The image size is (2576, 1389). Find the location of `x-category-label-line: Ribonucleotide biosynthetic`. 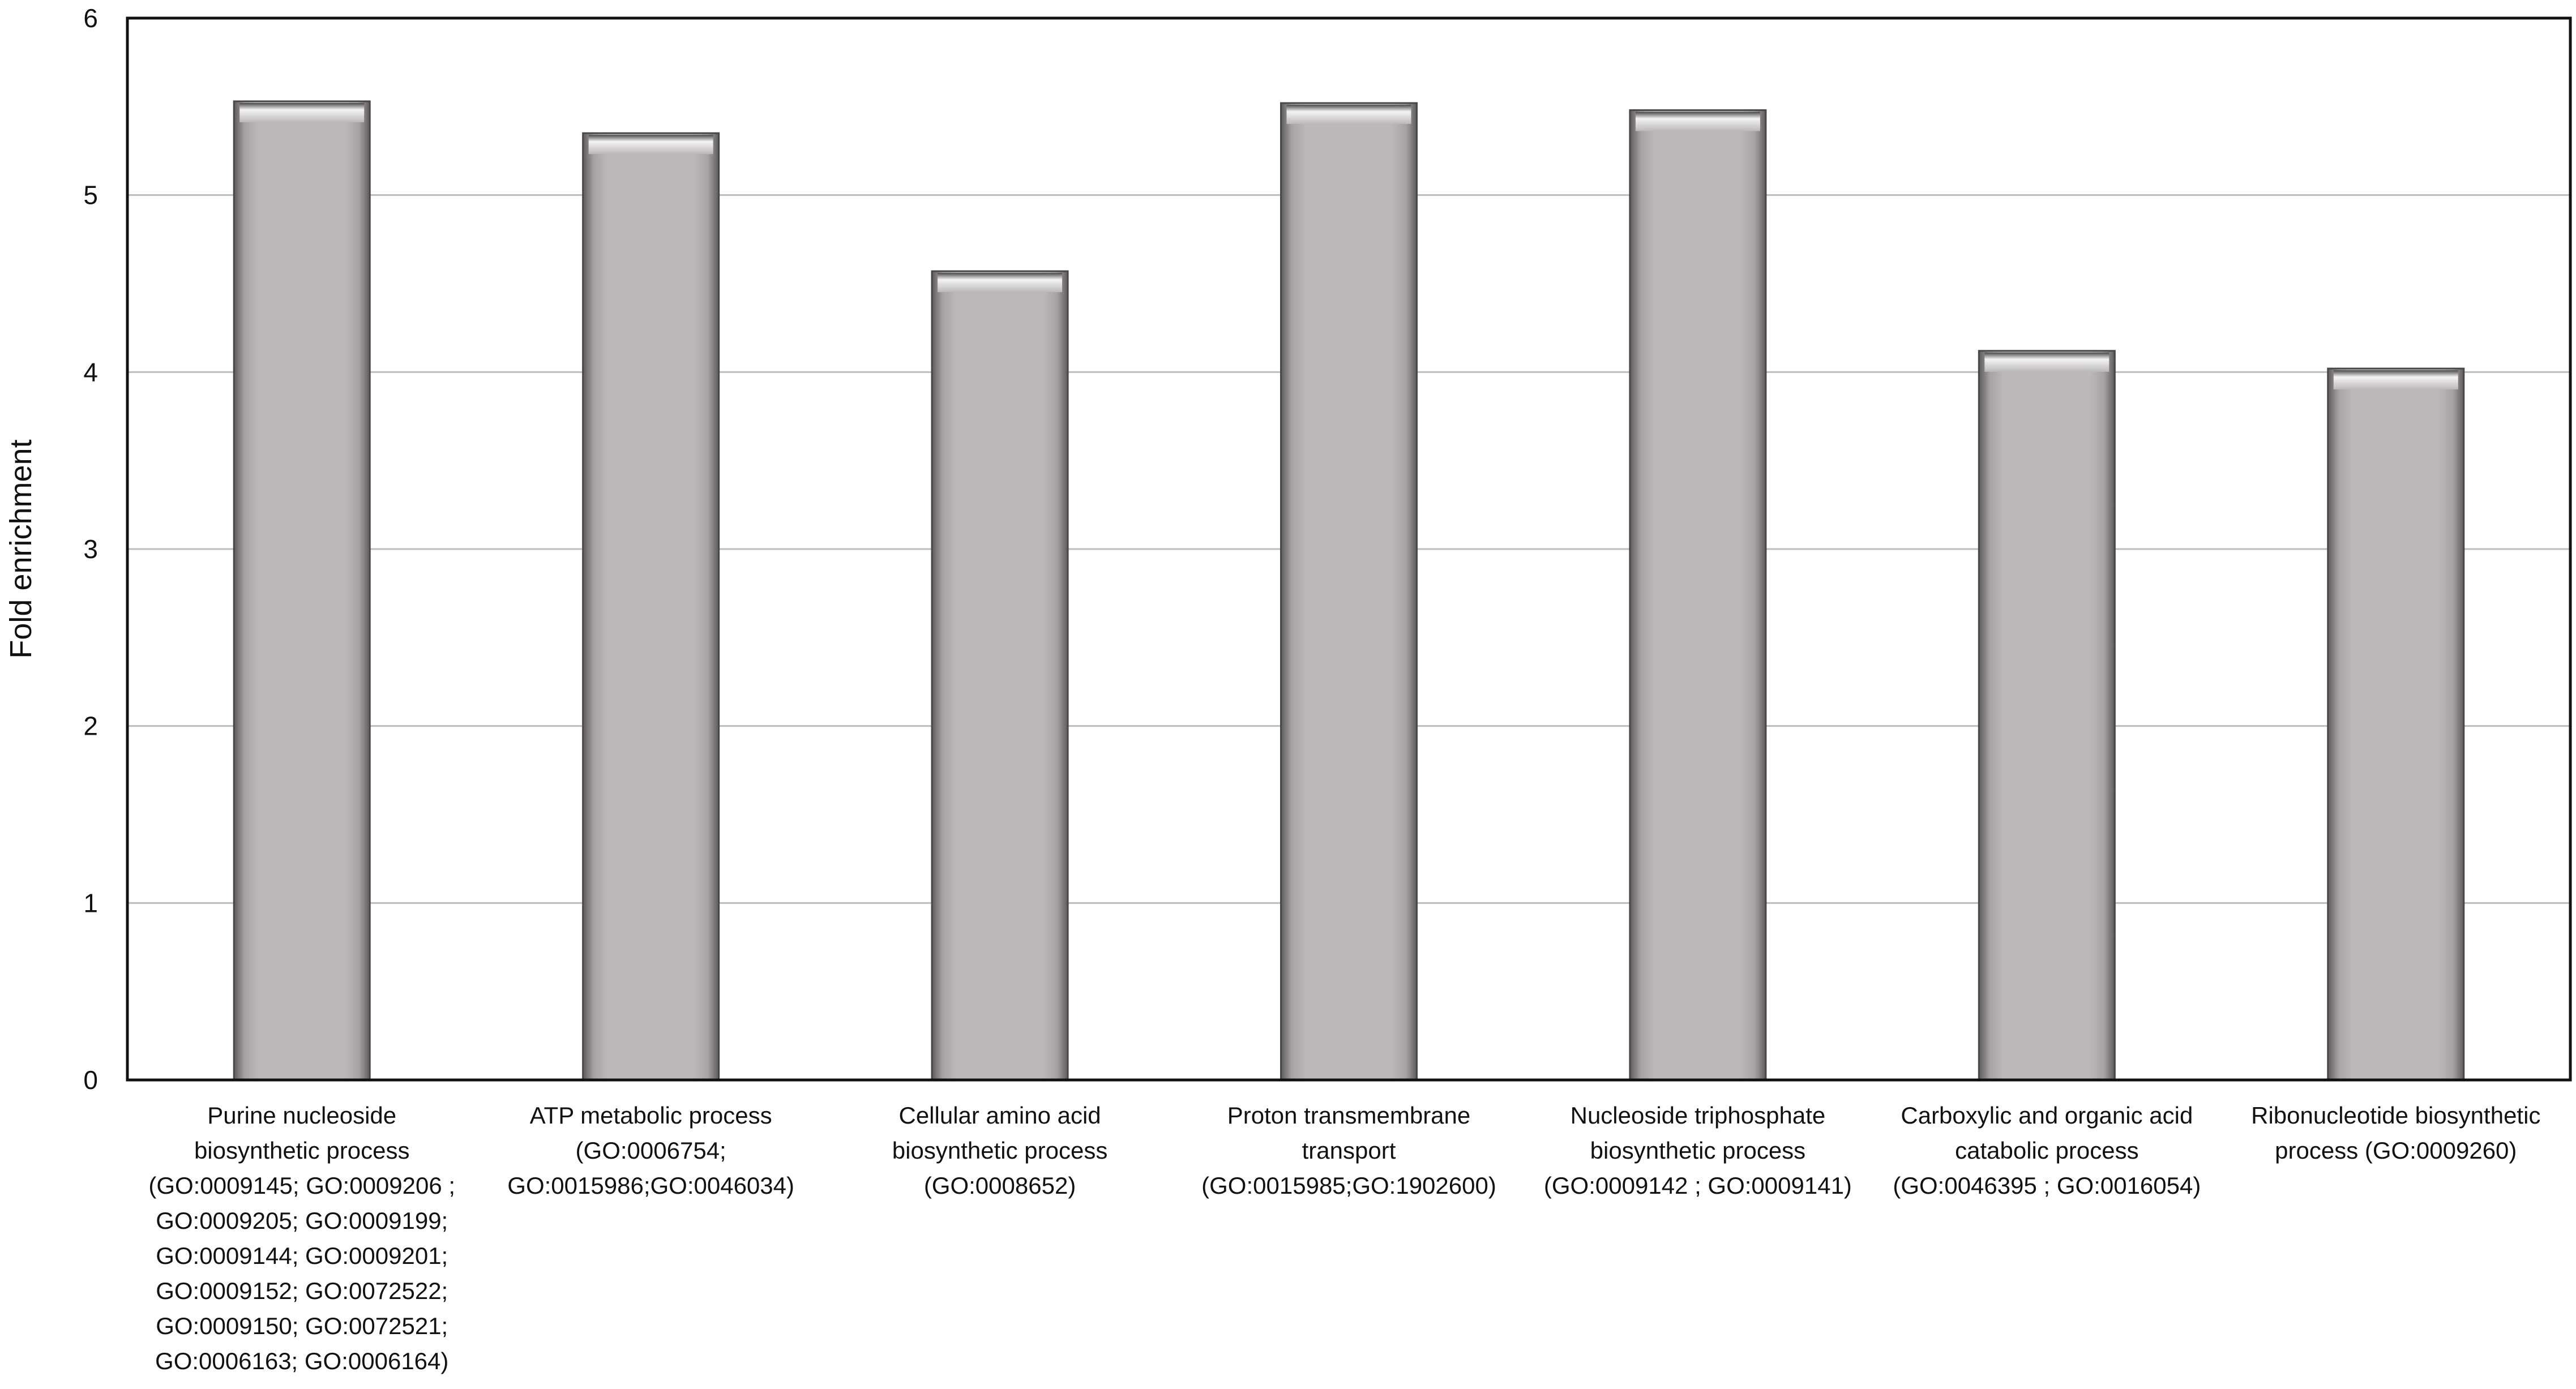

x-category-label-line: Ribonucleotide biosynthetic is located at coordinates (2395, 1115).